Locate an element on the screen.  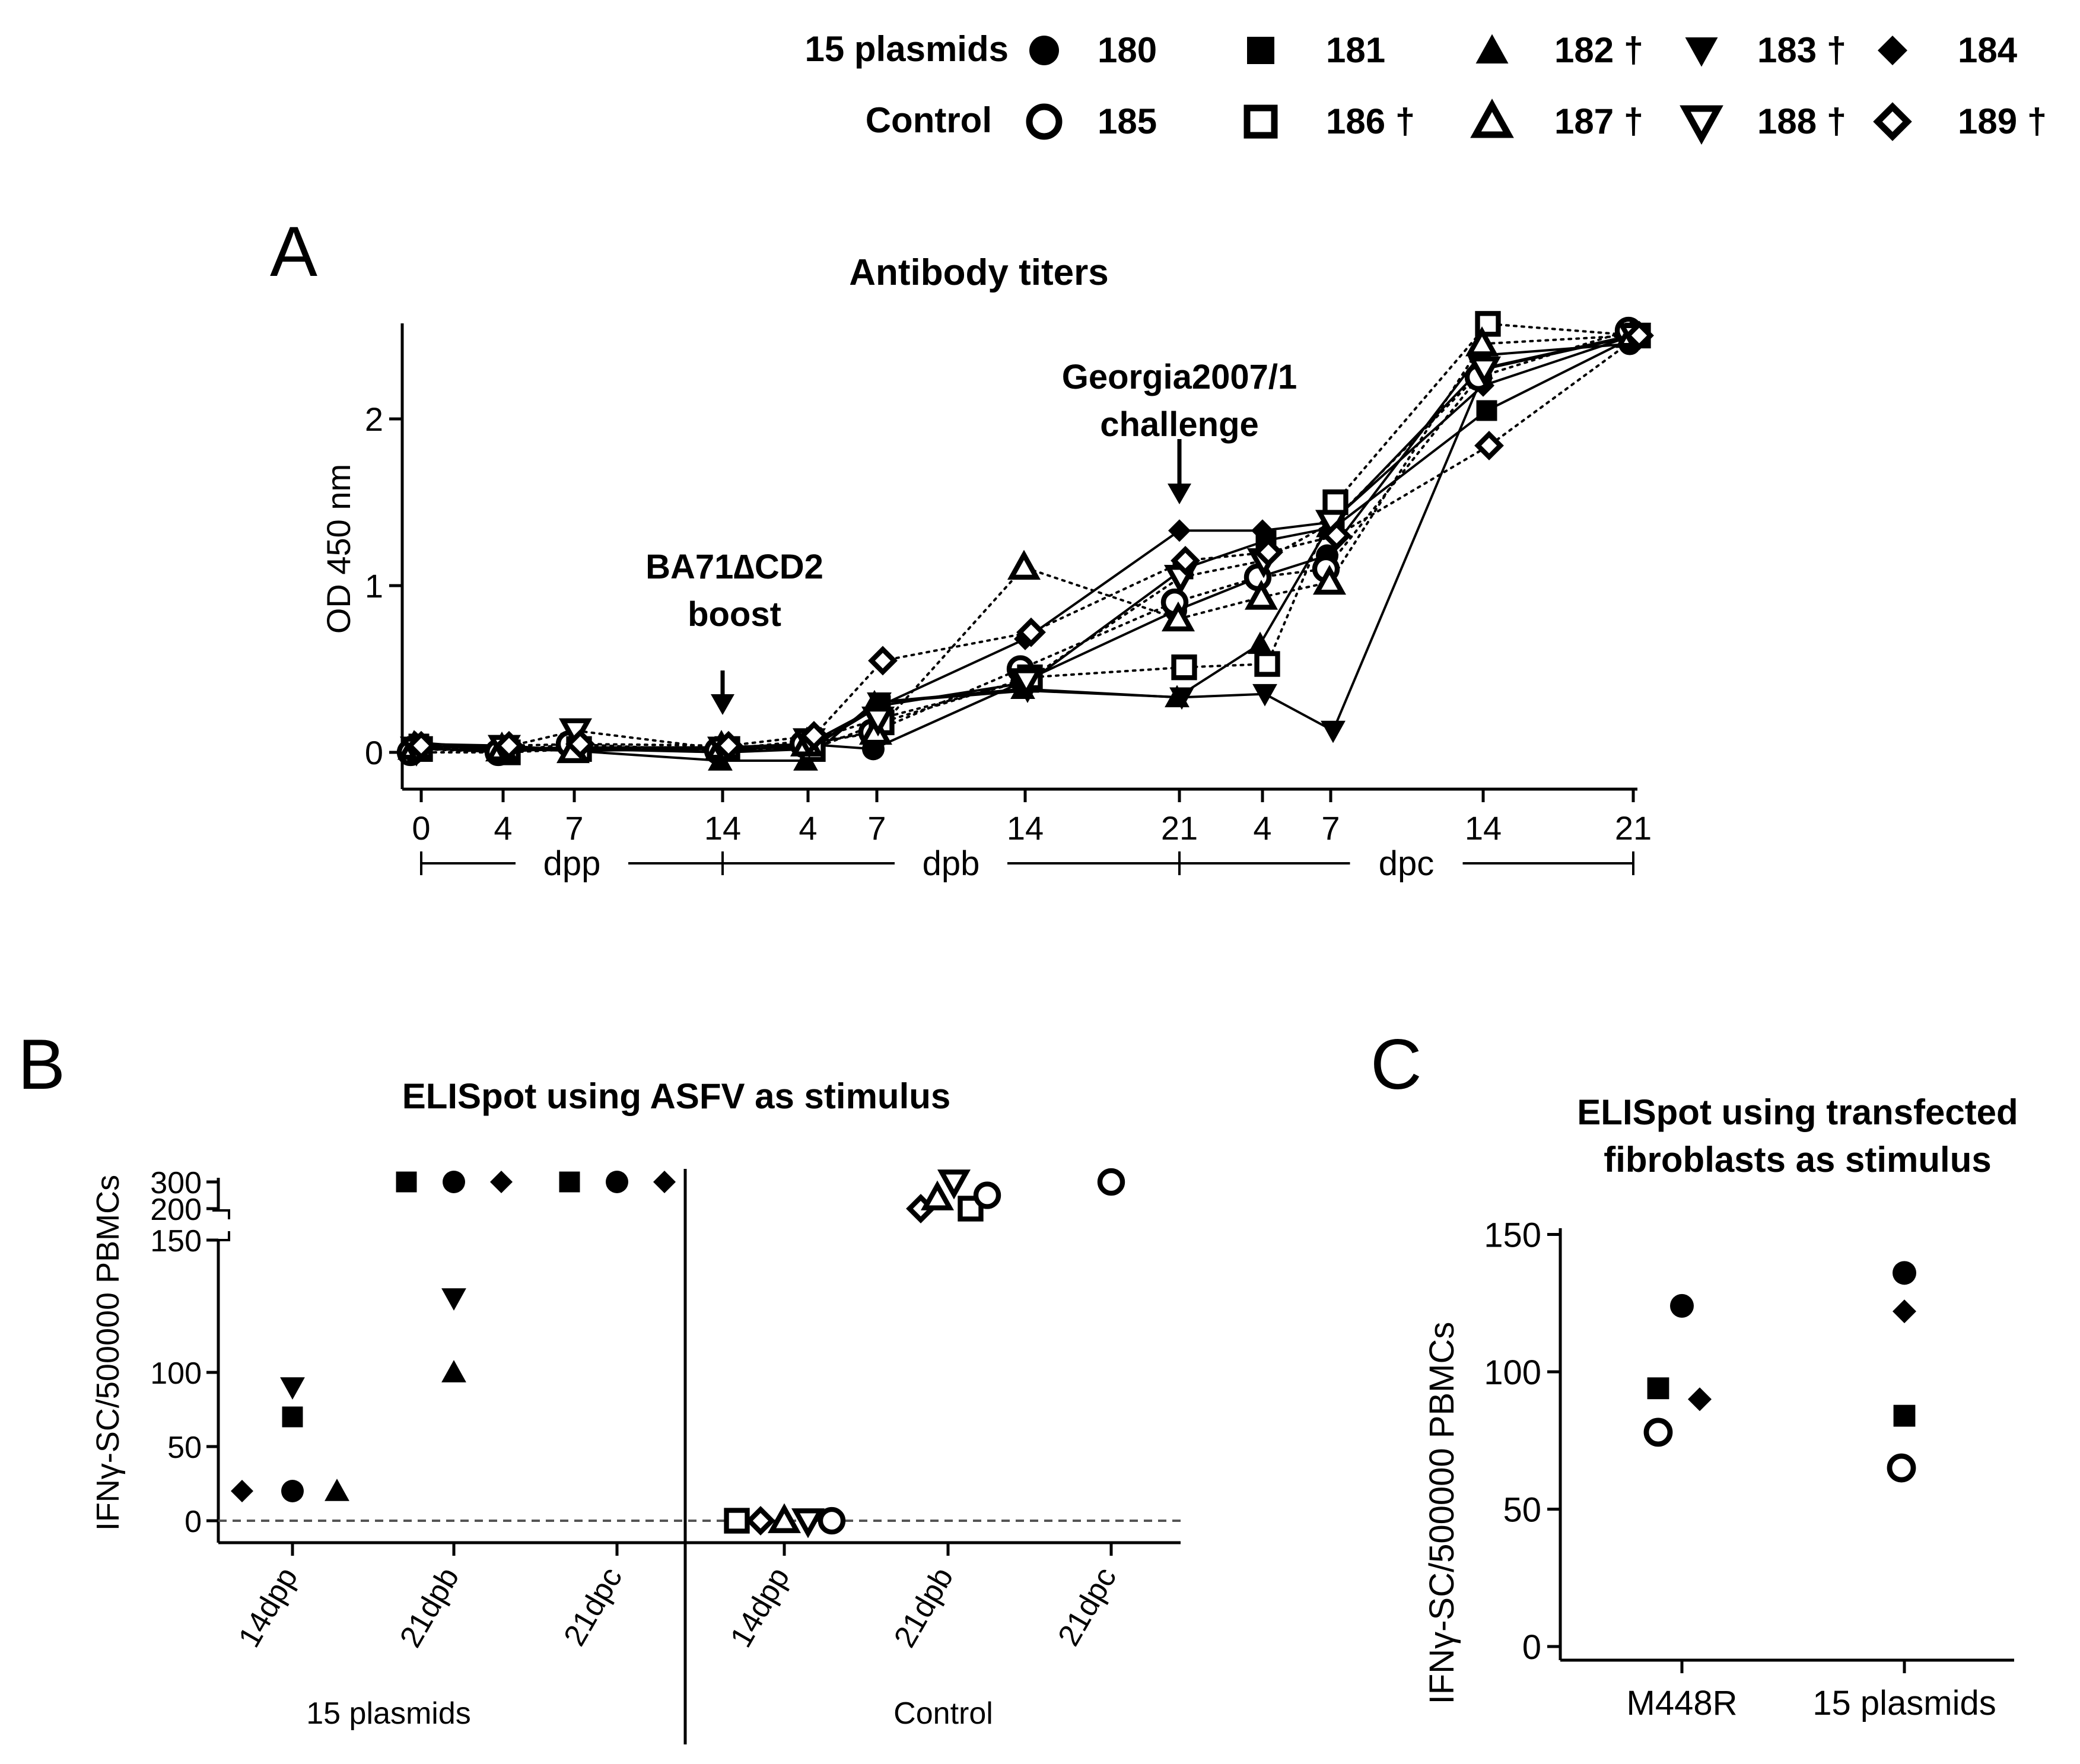
x-tick-label: 14 is located at coordinates (722, 828).